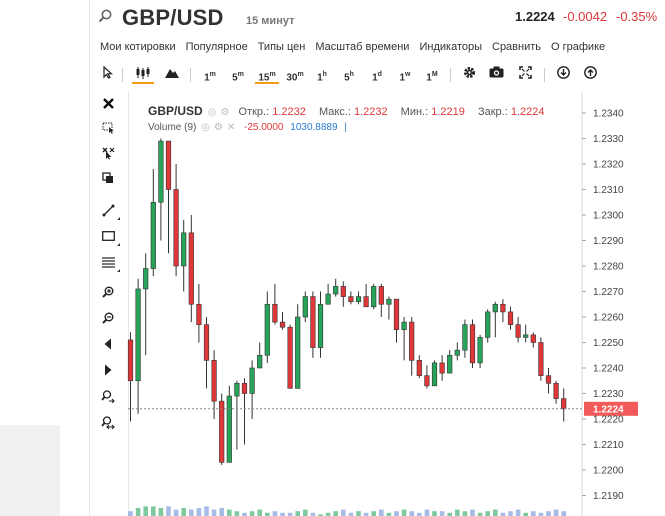  Describe the element at coordinates (525, 75) in the screenshot. I see `fullscreen-icon` at that location.